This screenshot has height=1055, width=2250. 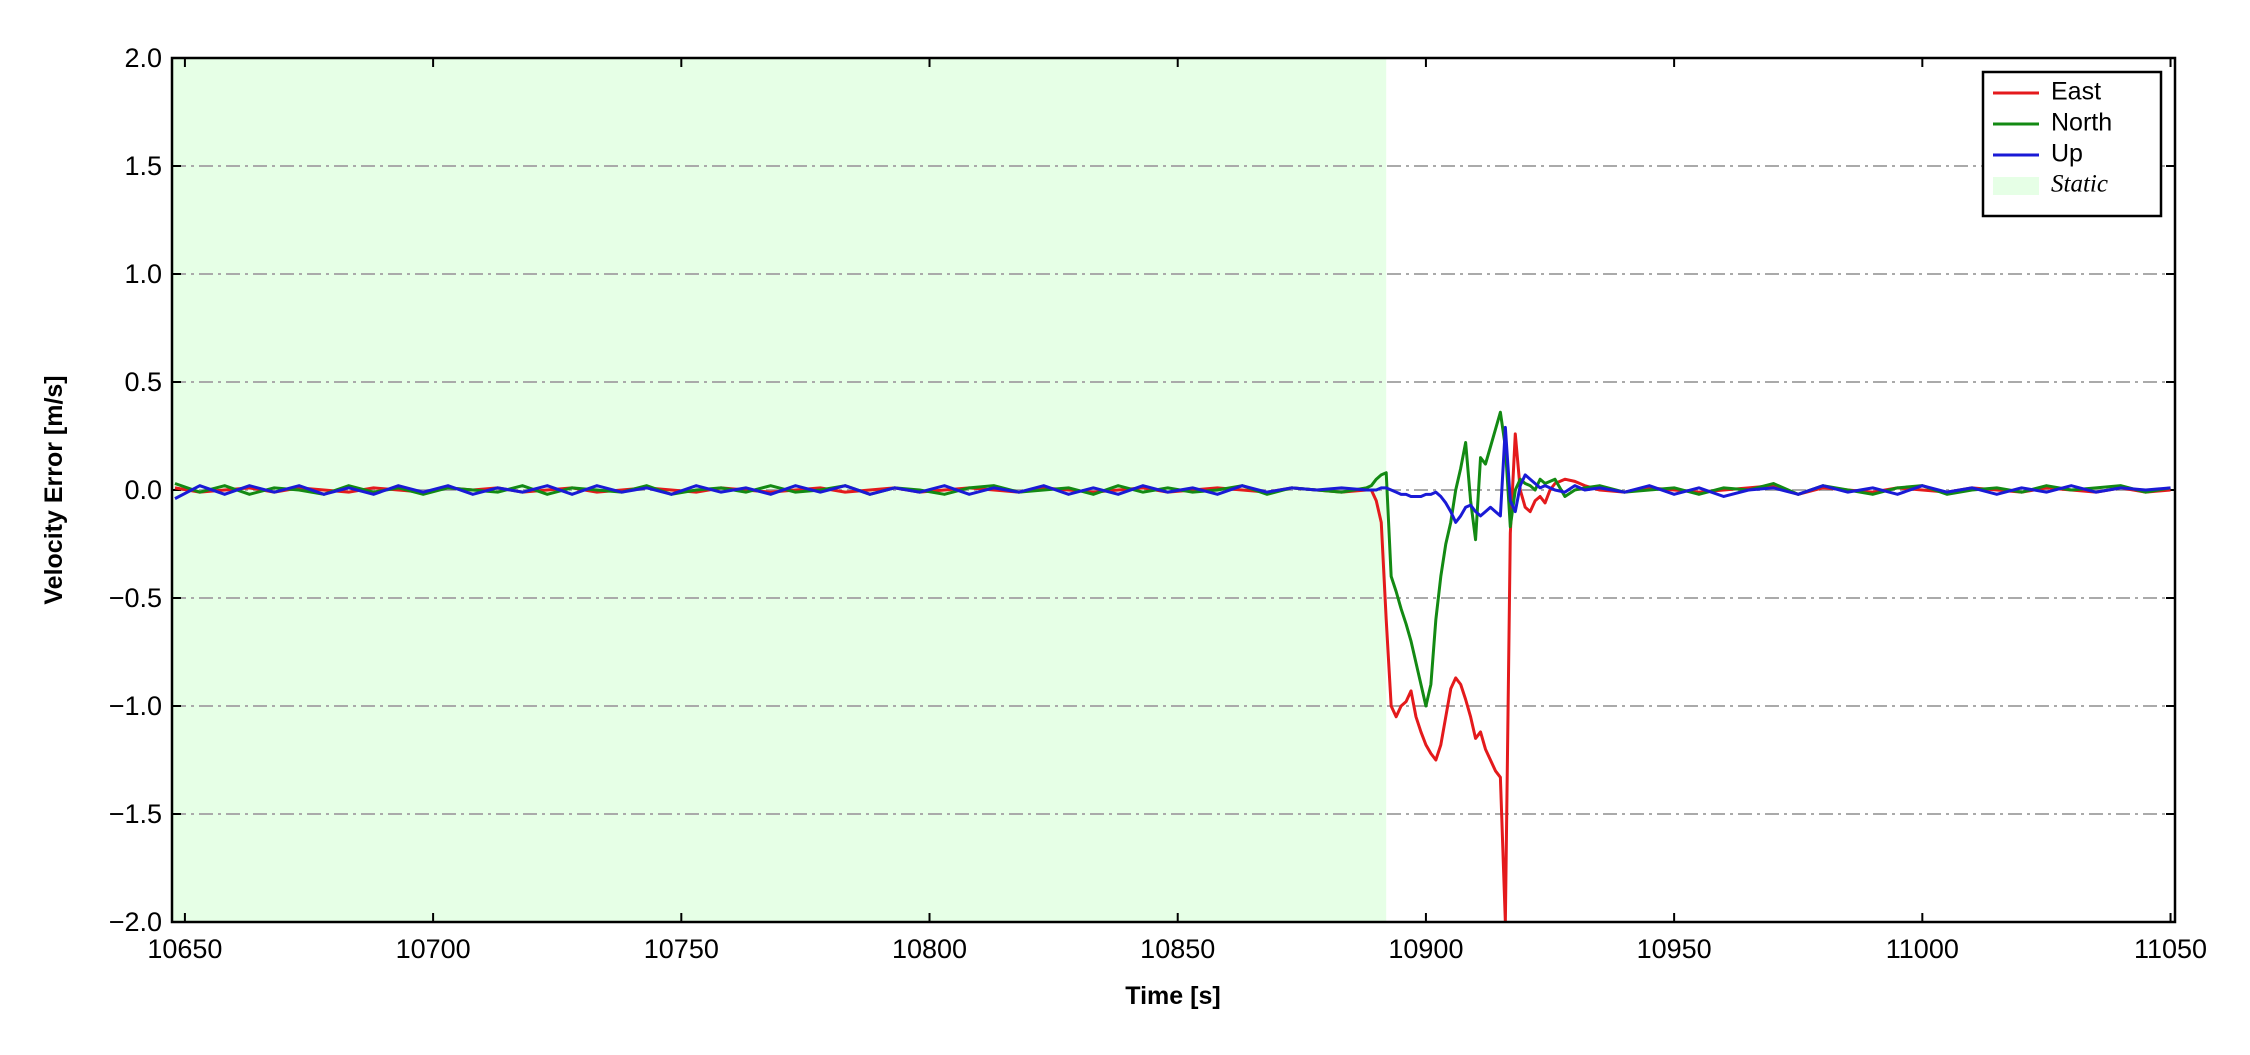 What do you see at coordinates (1172, 996) in the screenshot?
I see `x-axis-label: Time [s]` at bounding box center [1172, 996].